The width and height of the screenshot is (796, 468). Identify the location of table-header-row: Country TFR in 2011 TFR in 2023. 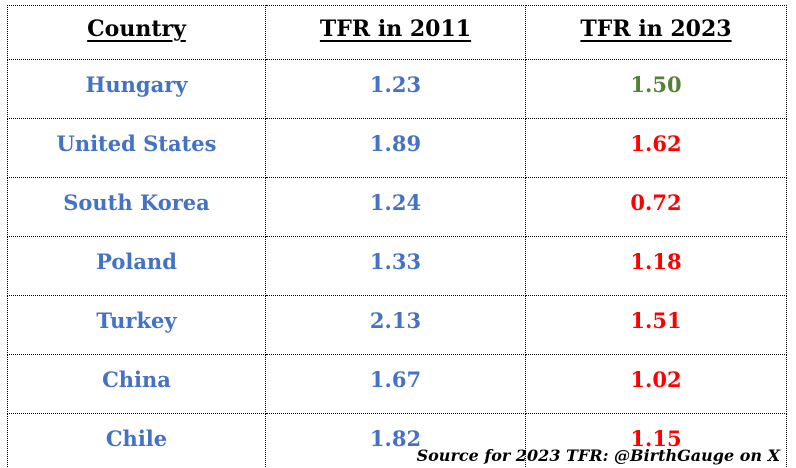
(397, 32).